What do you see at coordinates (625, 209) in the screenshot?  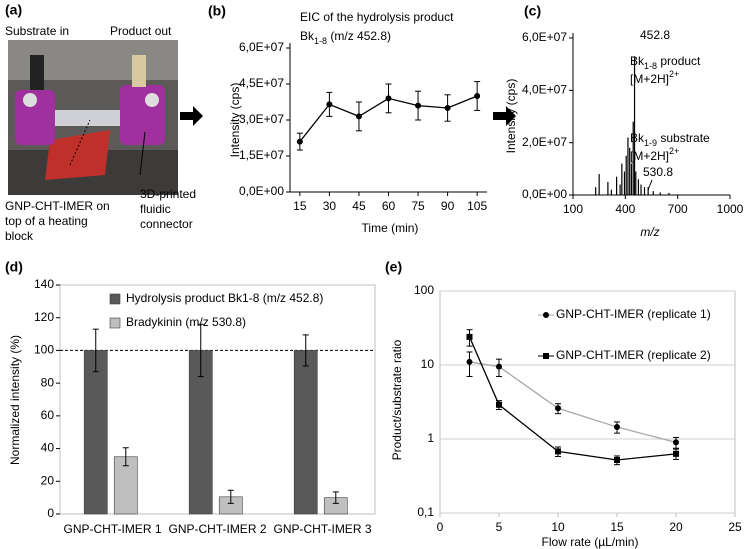 I see `x-tick-label: 400` at bounding box center [625, 209].